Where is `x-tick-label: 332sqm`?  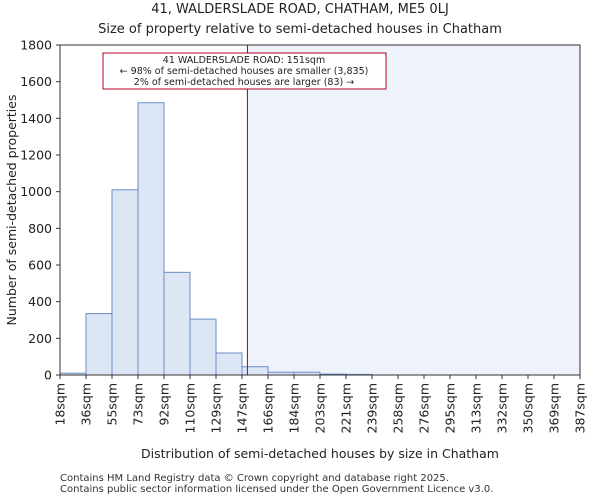 x-tick-label: 332sqm is located at coordinates (502, 408).